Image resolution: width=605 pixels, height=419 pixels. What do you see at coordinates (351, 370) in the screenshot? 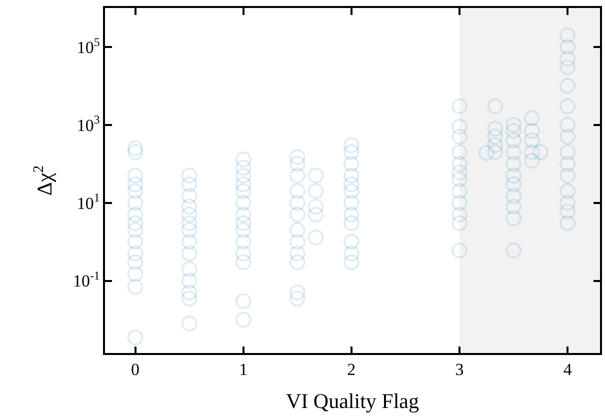
I see `x-tick-label: 2` at bounding box center [351, 370].